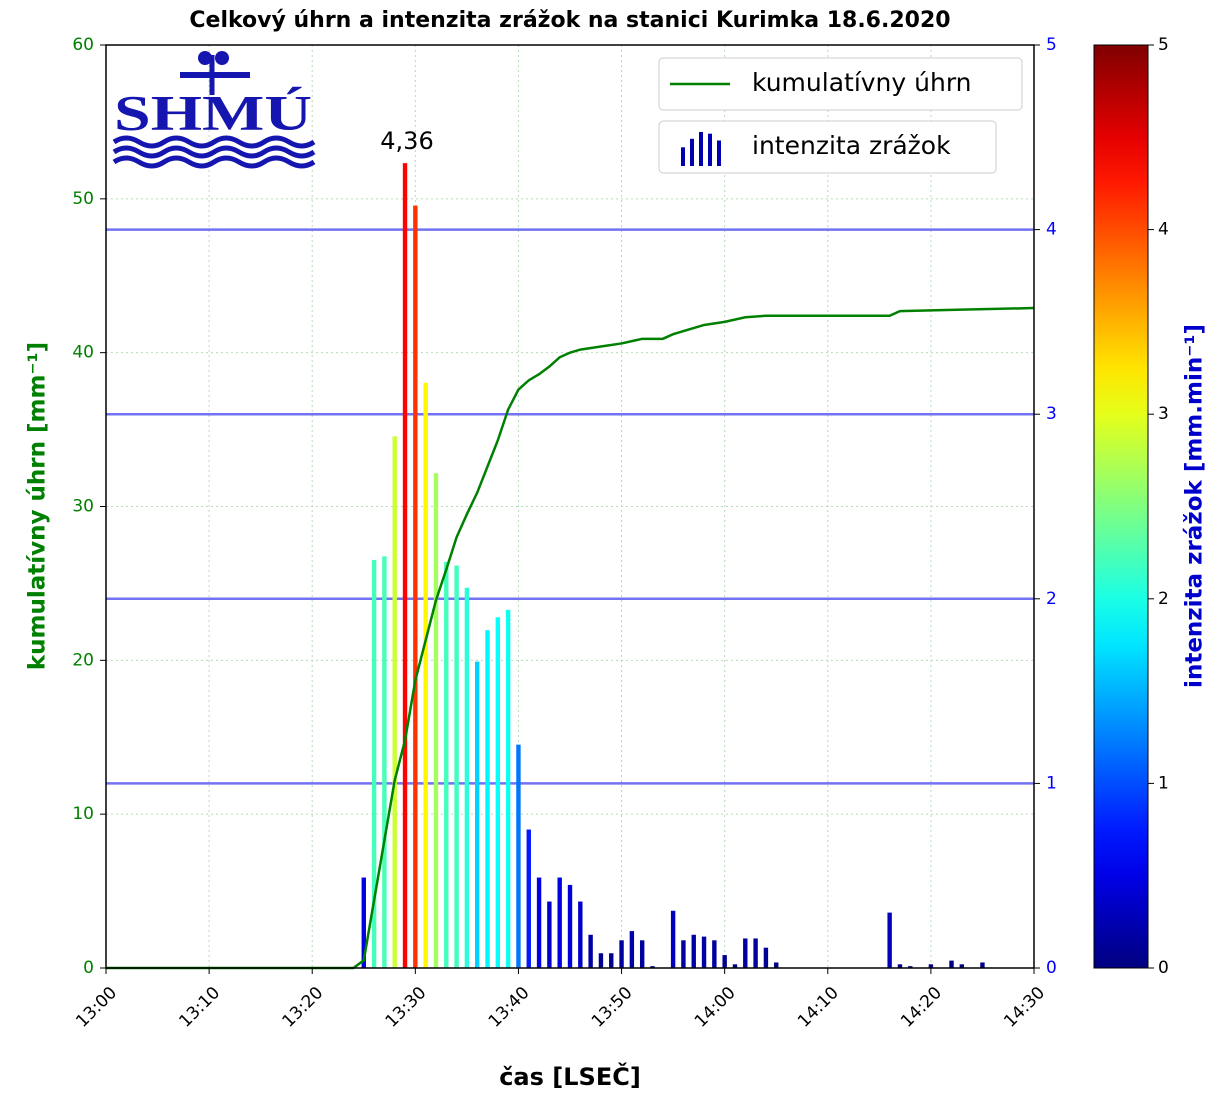 The height and width of the screenshot is (1099, 1228). What do you see at coordinates (83, 45) in the screenshot?
I see `y-tick-label: 60` at bounding box center [83, 45].